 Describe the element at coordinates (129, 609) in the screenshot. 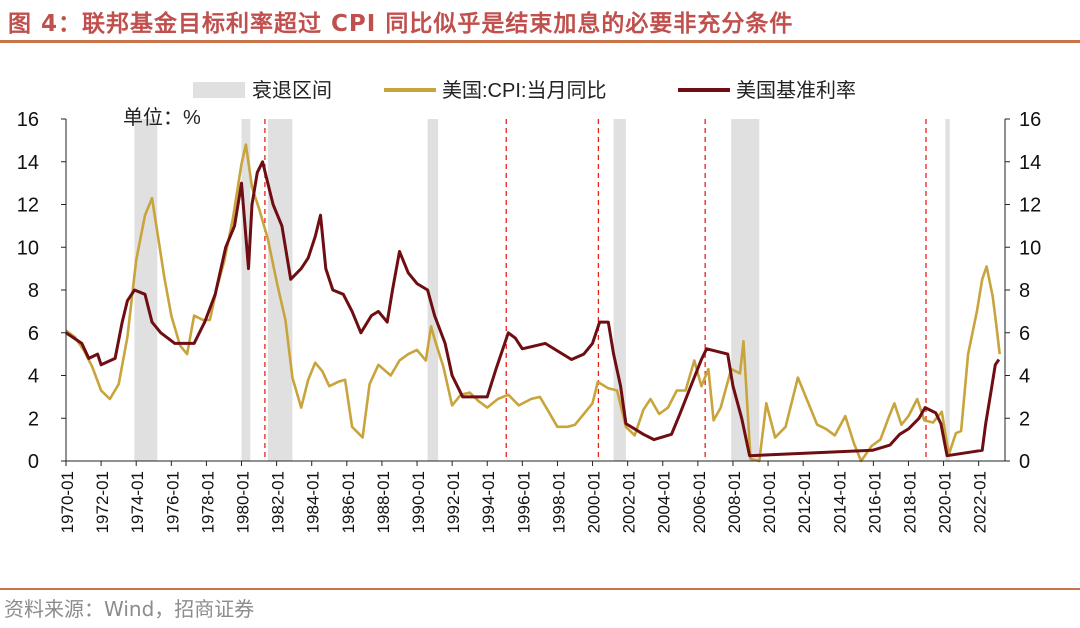

I see `source-note: 资料来源：Wind，招商证券` at that location.